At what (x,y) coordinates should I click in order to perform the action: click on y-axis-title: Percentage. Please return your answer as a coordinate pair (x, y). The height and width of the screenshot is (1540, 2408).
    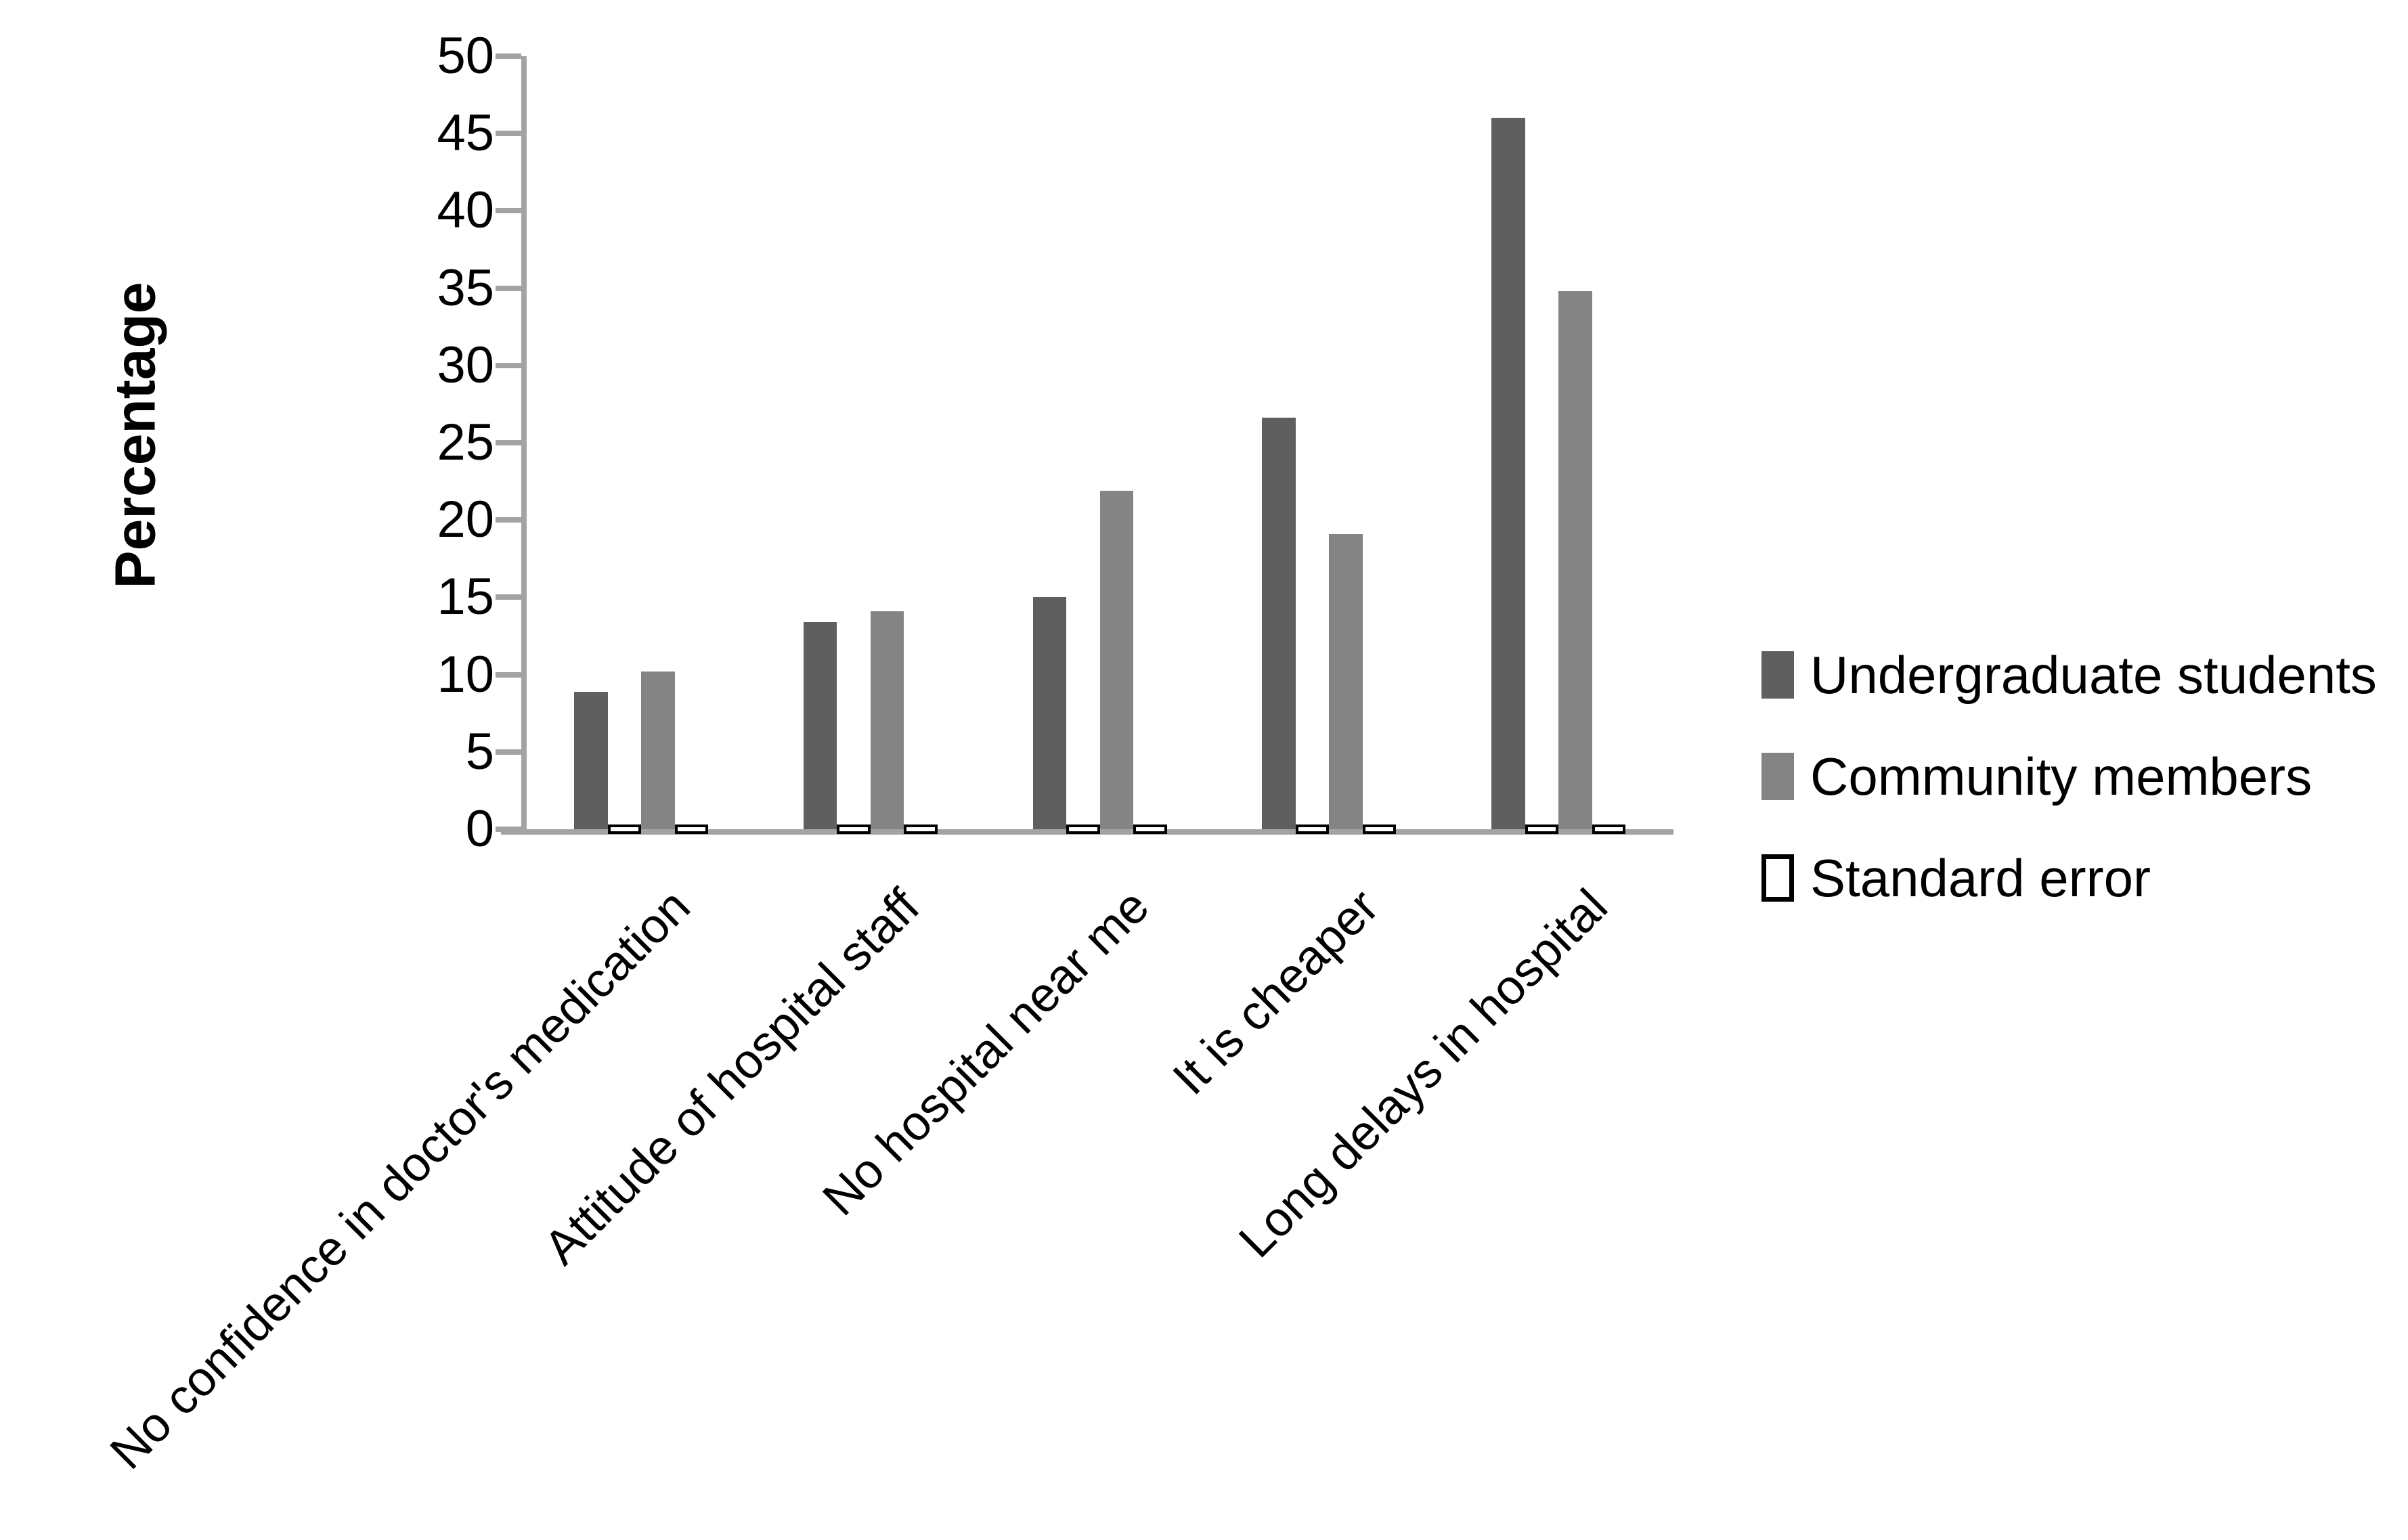
    Looking at the image, I should click on (135, 436).